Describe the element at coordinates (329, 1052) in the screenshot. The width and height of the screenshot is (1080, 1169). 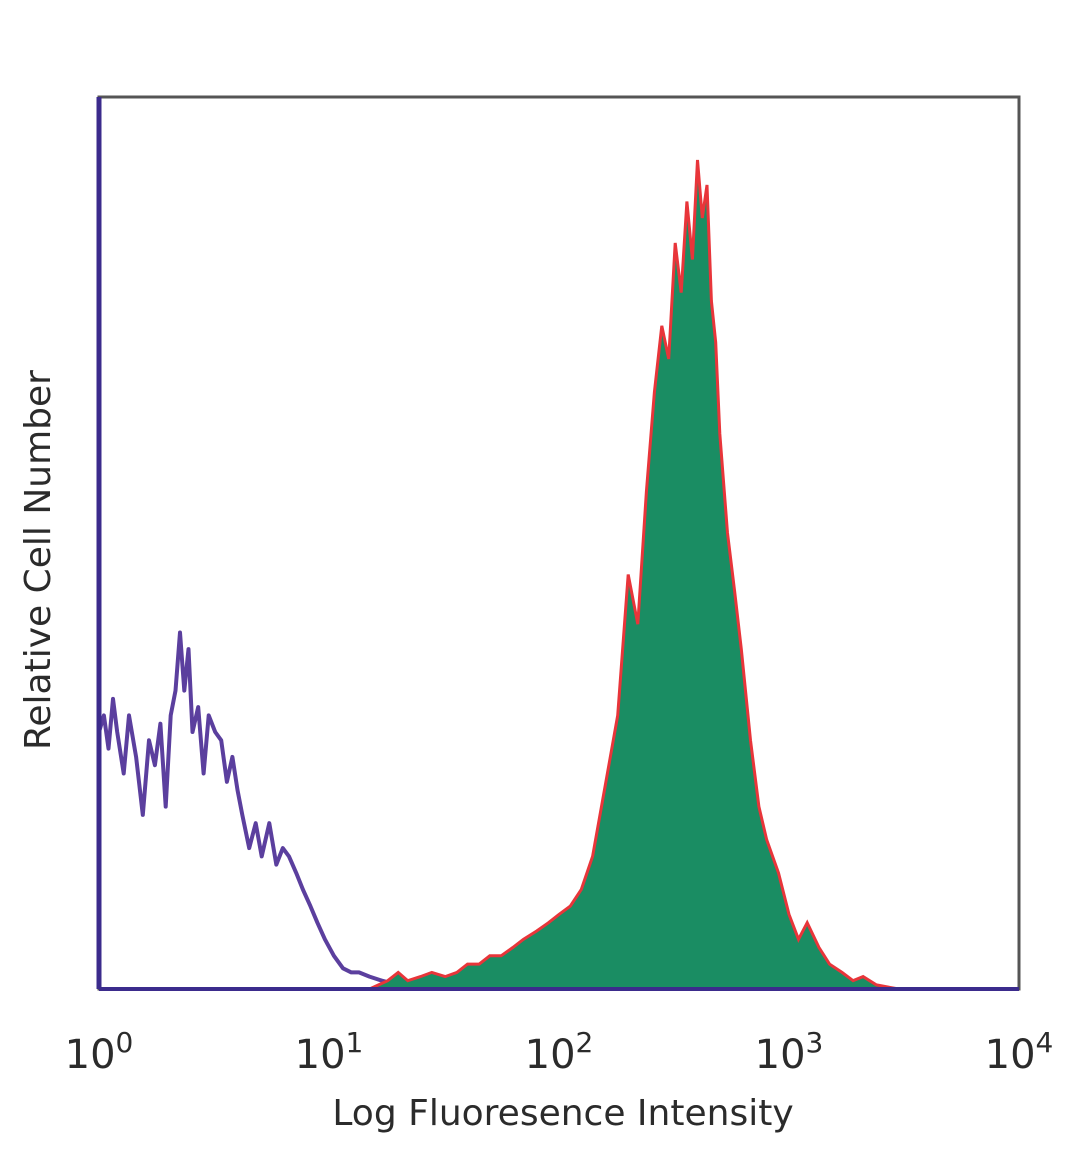
I see `x-tick-label-1: 101` at that location.